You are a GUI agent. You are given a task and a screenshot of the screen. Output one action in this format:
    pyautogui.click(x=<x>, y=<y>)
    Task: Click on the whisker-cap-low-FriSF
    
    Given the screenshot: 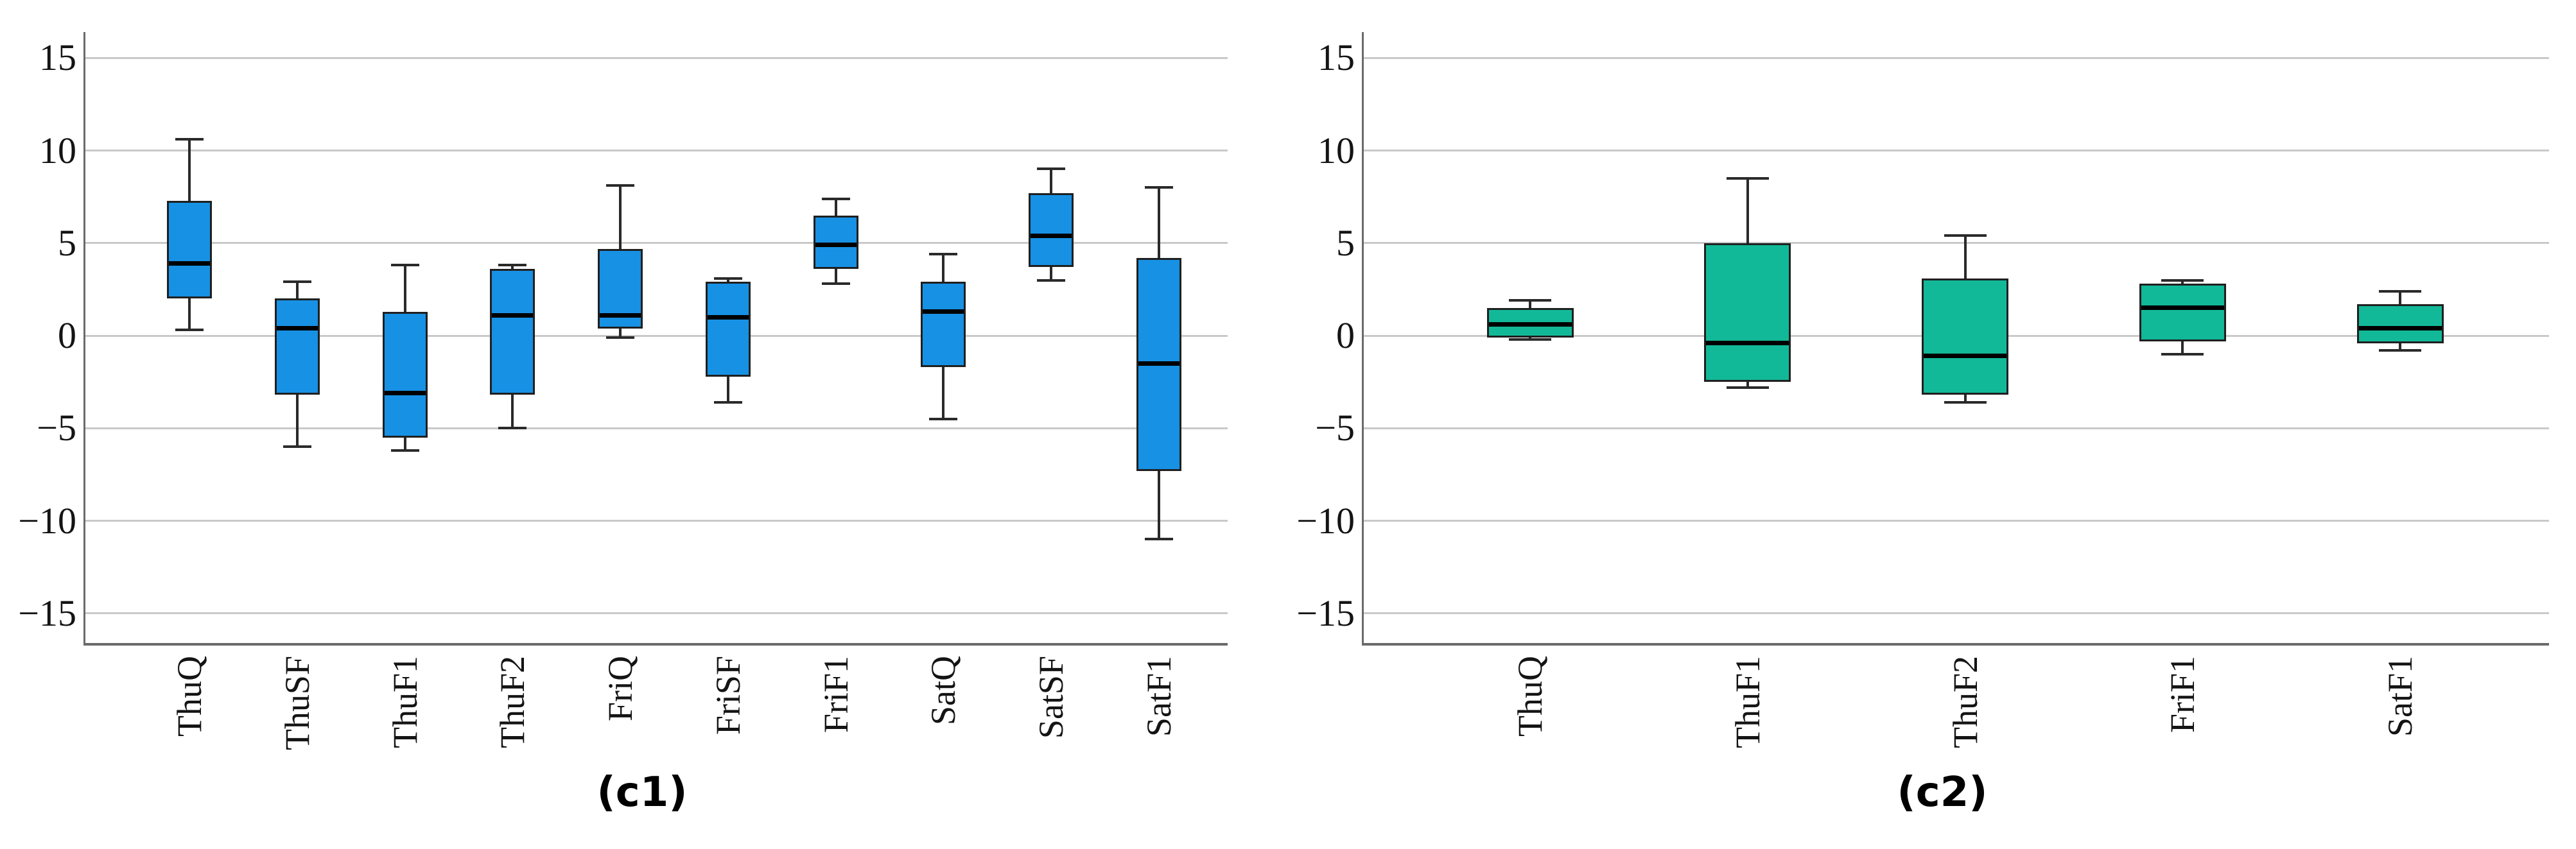 What is the action you would take?
    pyautogui.click(x=727, y=402)
    